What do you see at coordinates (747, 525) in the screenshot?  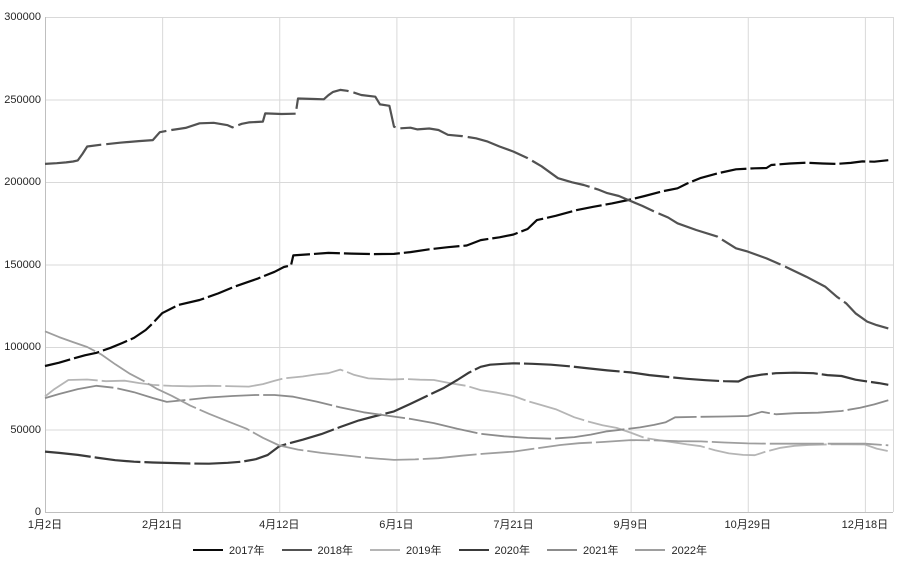 I see `x-tick-label: 10月29日` at bounding box center [747, 525].